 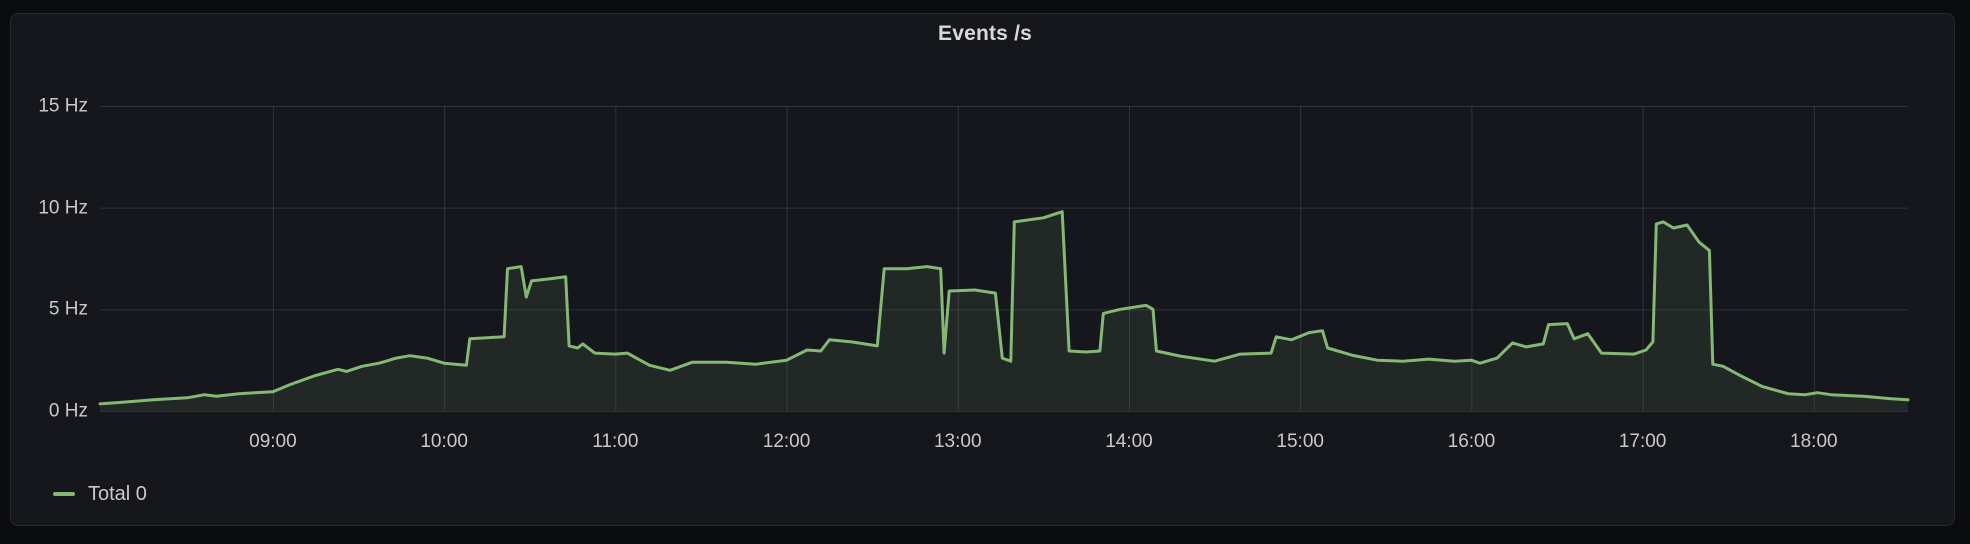 I want to click on x-axis-tick-label: 11:00, so click(x=615, y=441).